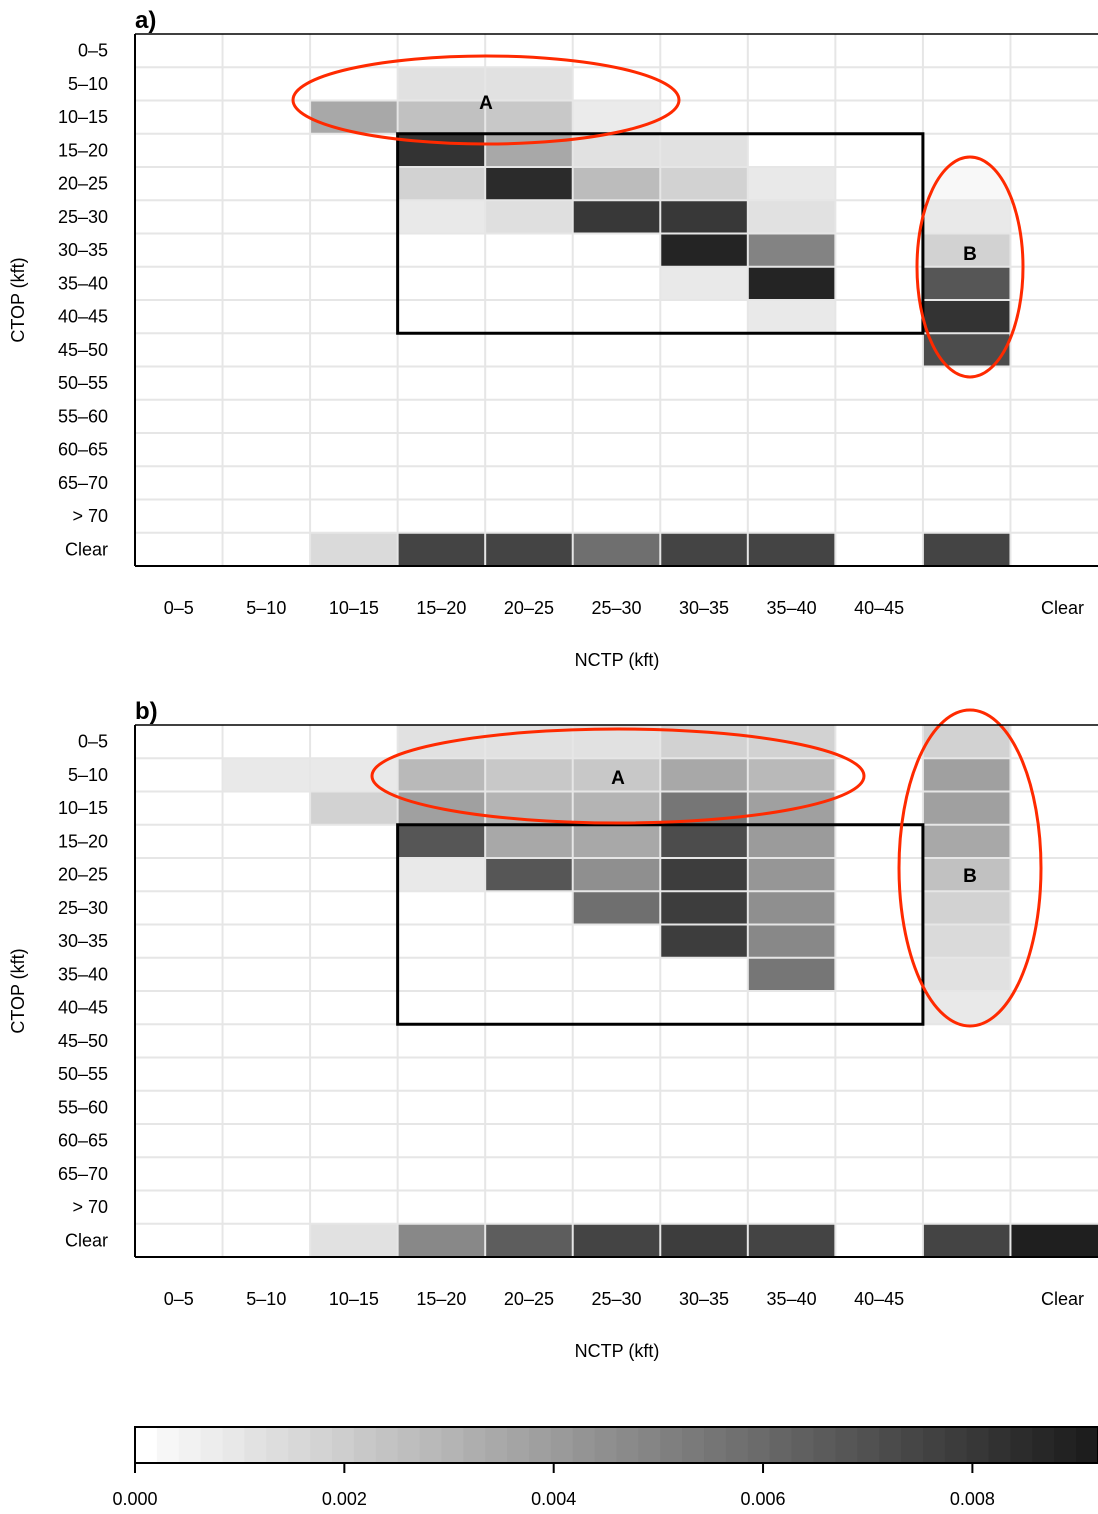 This screenshot has height=1514, width=1098. Describe the element at coordinates (344, 1499) in the screenshot. I see `colorbar-tick-label: 0.002` at that location.